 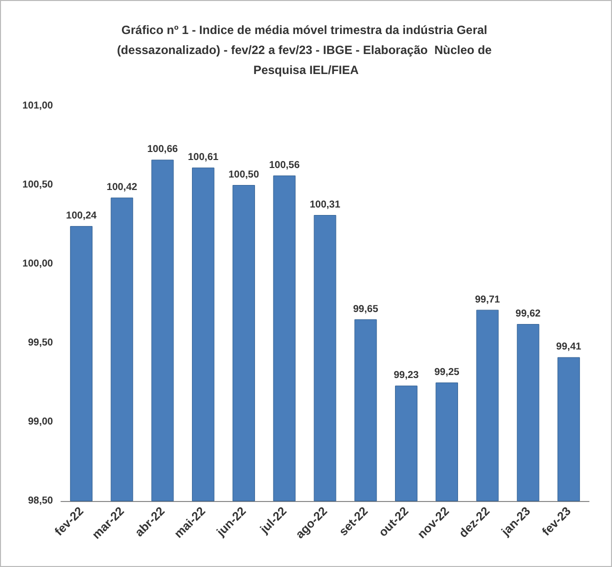 I want to click on y-tick-label: 101,00, so click(x=38, y=106).